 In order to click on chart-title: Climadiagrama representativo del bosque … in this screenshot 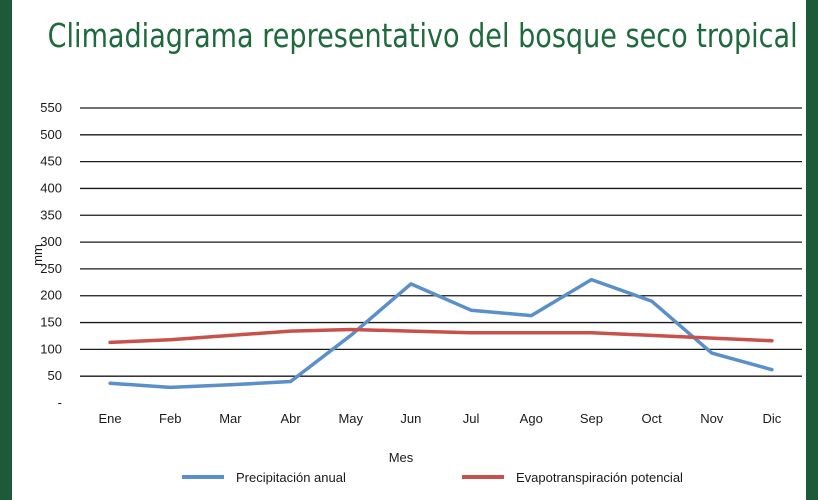, I will do `click(422, 35)`.